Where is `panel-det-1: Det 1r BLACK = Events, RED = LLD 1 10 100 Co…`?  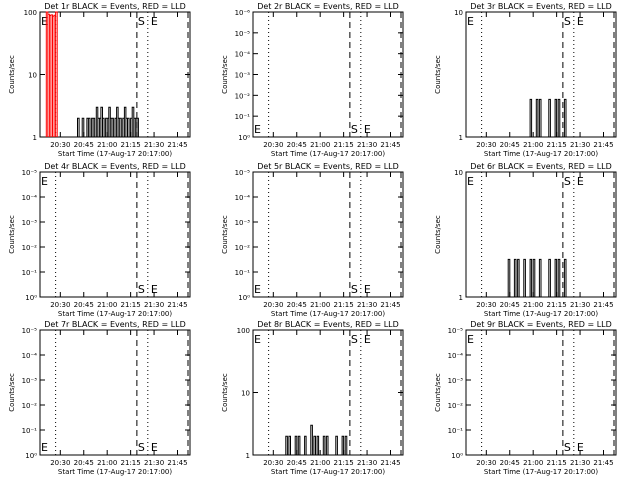
panel-det-1: Det 1r BLACK = Events, RED = LLD 1 10 100 Co… is located at coordinates (99, 80).